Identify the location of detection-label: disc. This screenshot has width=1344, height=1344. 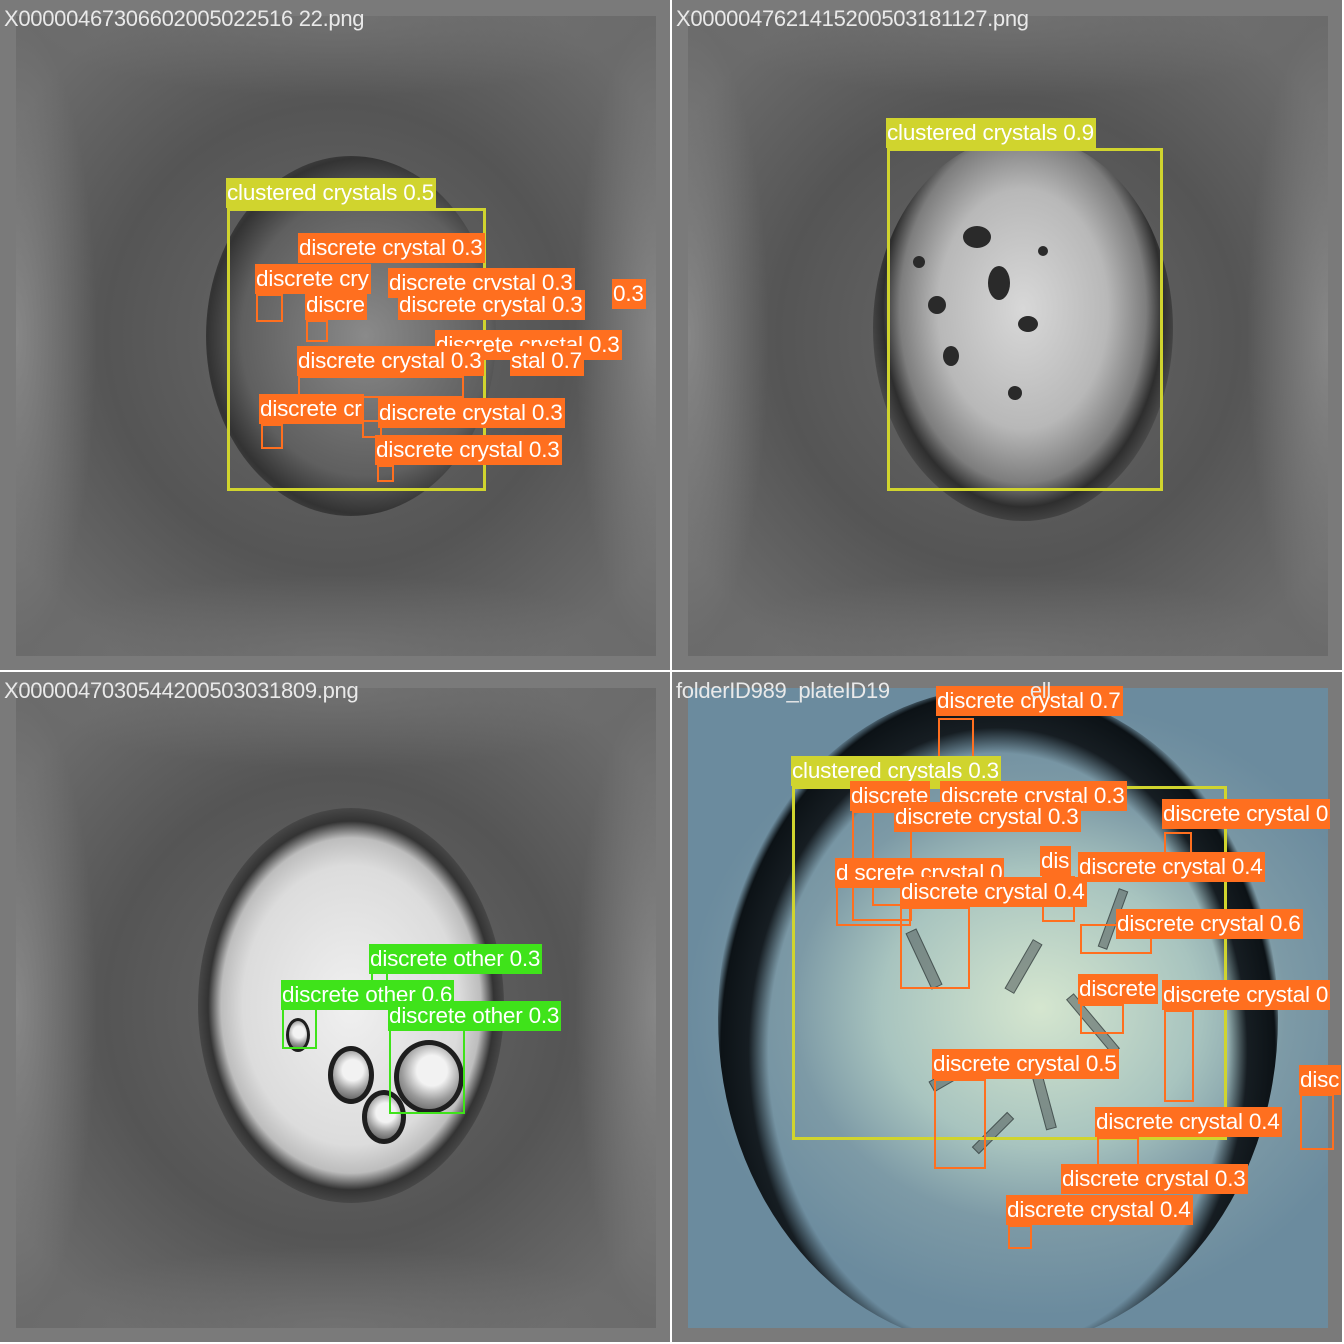
(1320, 1080).